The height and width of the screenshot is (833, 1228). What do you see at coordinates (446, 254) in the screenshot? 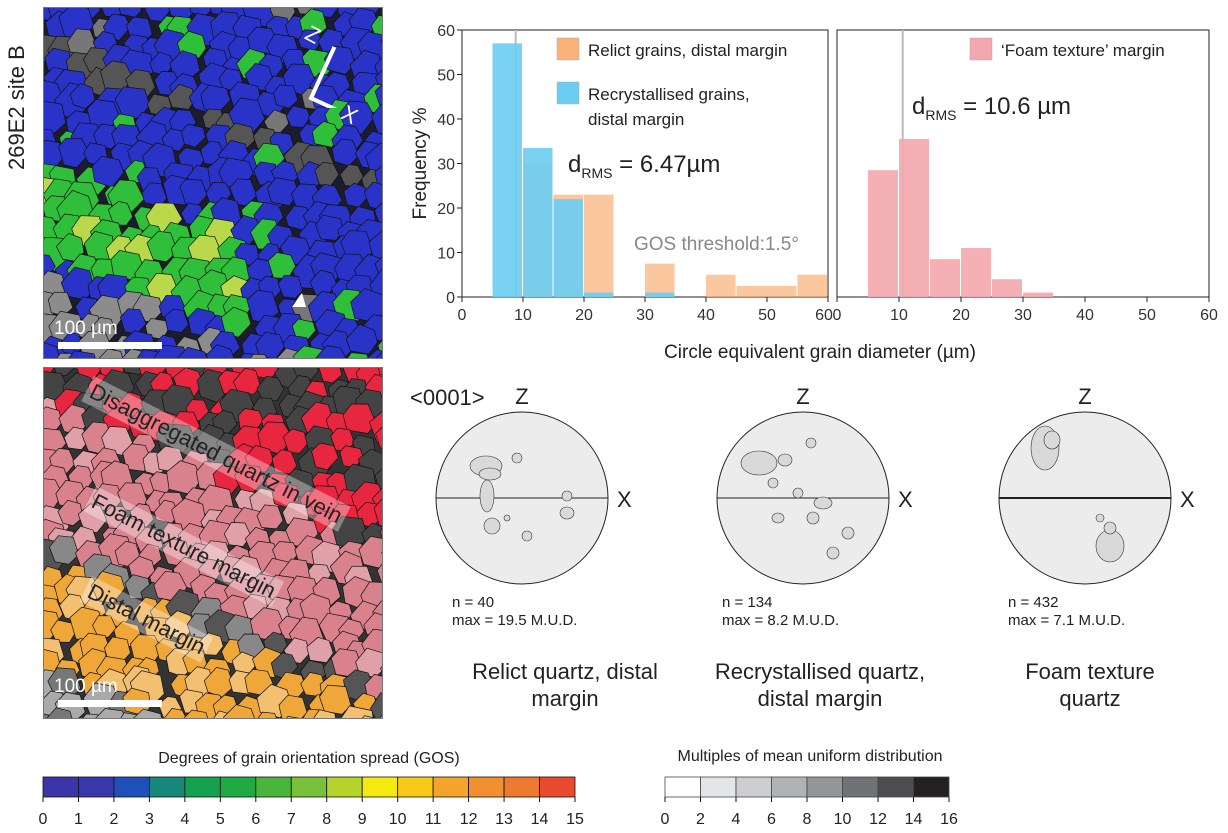
I see `y-tick-label: 10` at bounding box center [446, 254].